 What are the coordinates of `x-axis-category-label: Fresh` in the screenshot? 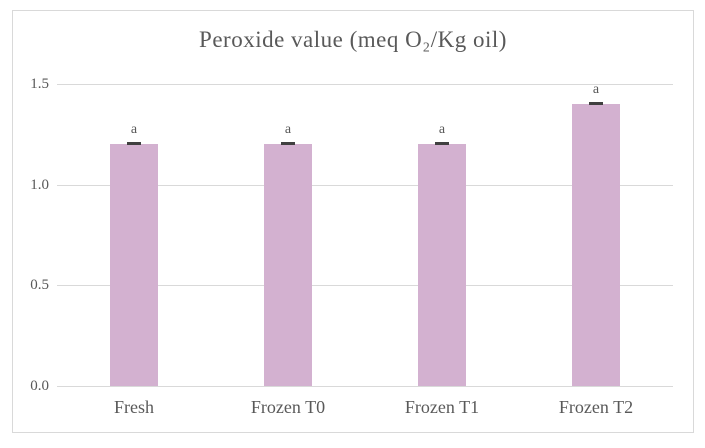 It's located at (134, 407).